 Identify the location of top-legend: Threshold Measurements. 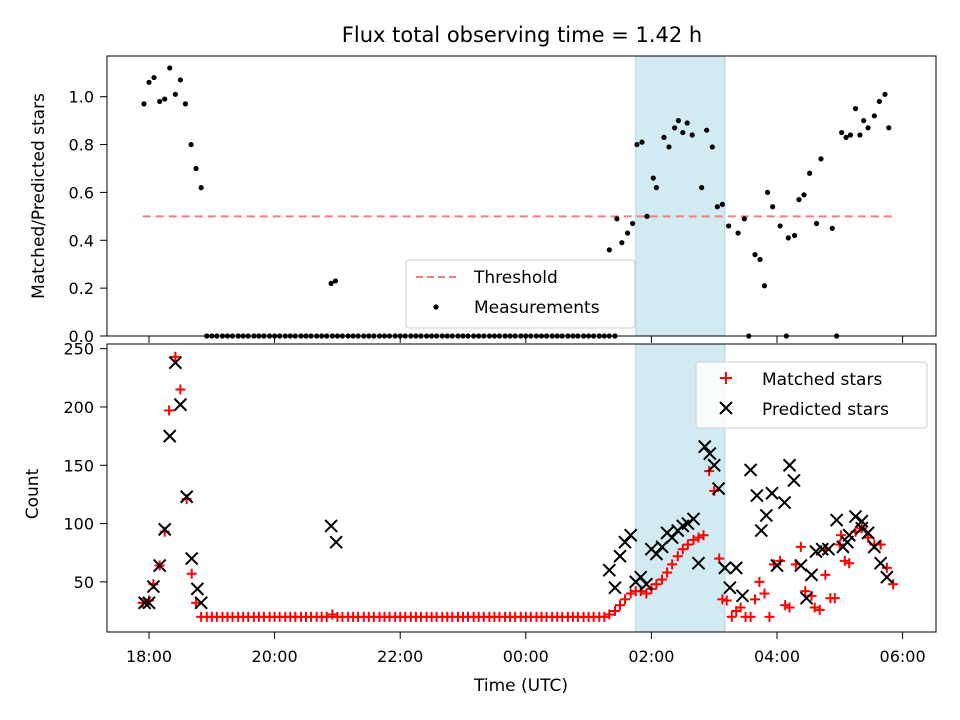
(520, 294).